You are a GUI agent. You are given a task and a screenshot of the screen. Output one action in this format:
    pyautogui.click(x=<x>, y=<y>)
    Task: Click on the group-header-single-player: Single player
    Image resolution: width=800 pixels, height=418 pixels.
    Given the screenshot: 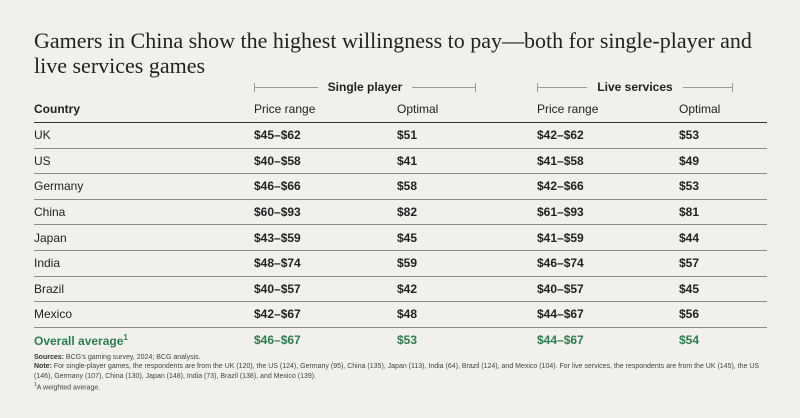 What is the action you would take?
    pyautogui.click(x=365, y=87)
    